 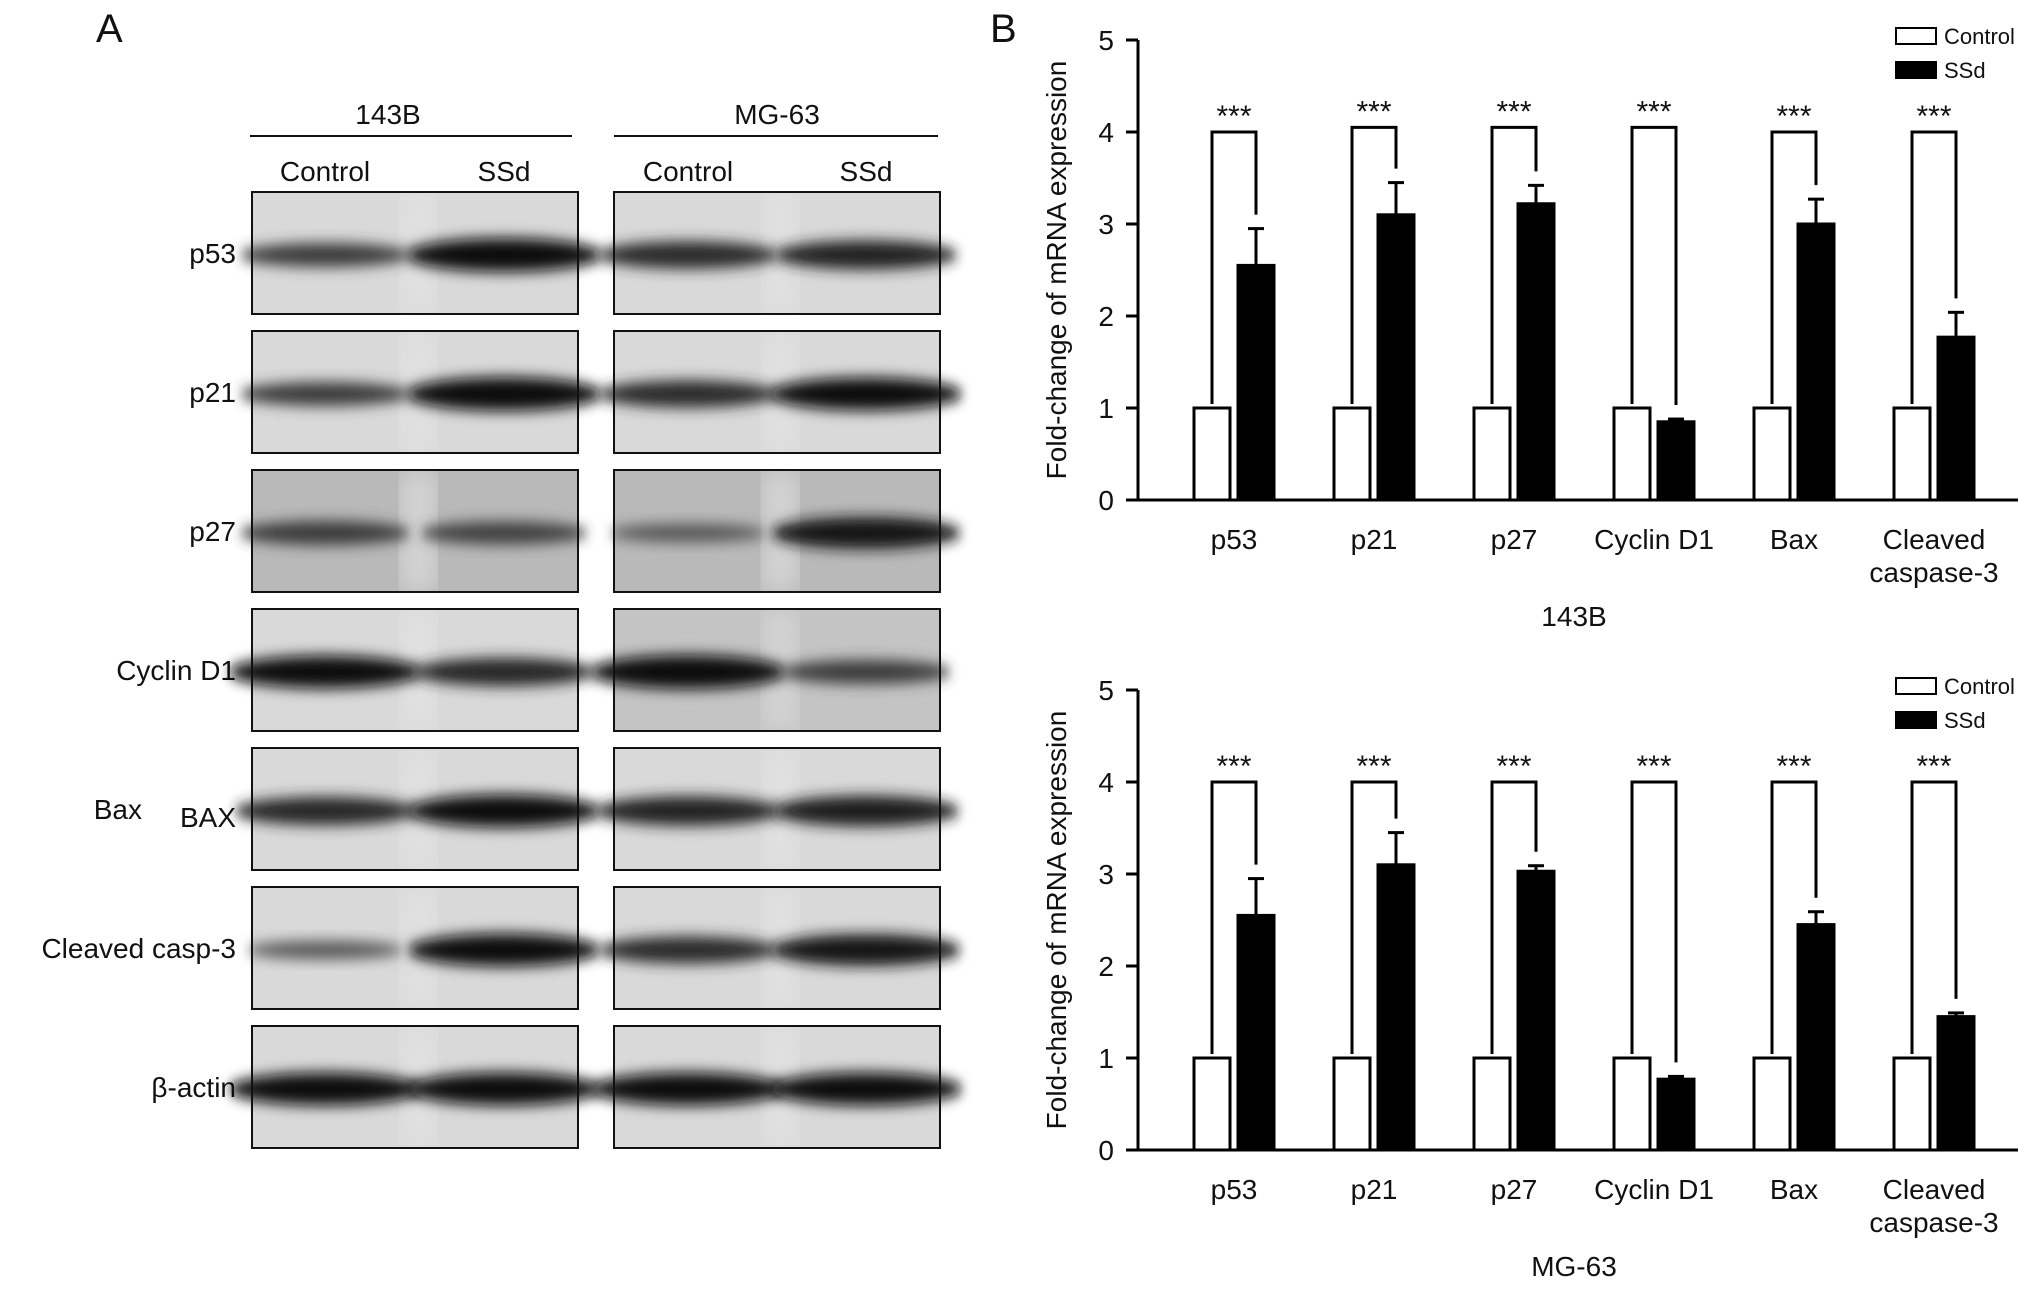 What do you see at coordinates (1514, 1189) in the screenshot?
I see `x-tick-label: p27` at bounding box center [1514, 1189].